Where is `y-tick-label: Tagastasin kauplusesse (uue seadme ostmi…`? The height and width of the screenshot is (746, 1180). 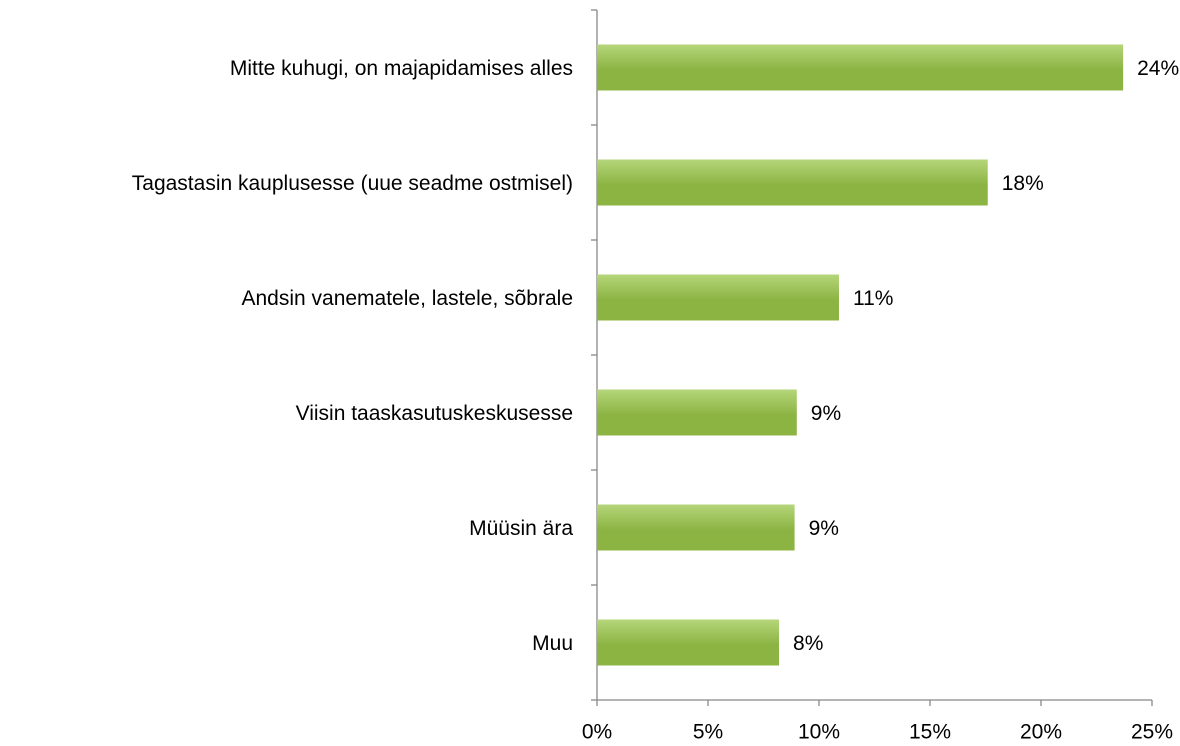
y-tick-label: Tagastasin kauplusesse (uue seadme ostmi… is located at coordinates (352, 183).